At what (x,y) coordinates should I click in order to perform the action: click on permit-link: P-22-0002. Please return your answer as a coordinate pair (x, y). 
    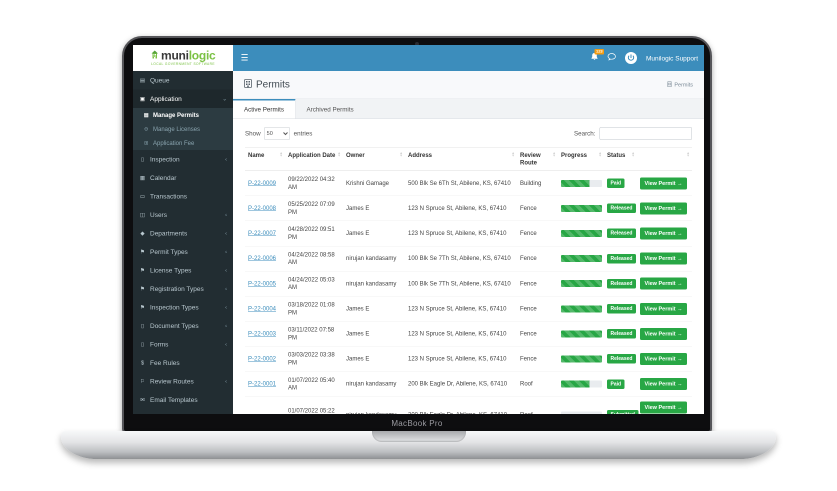
    Looking at the image, I should click on (262, 359).